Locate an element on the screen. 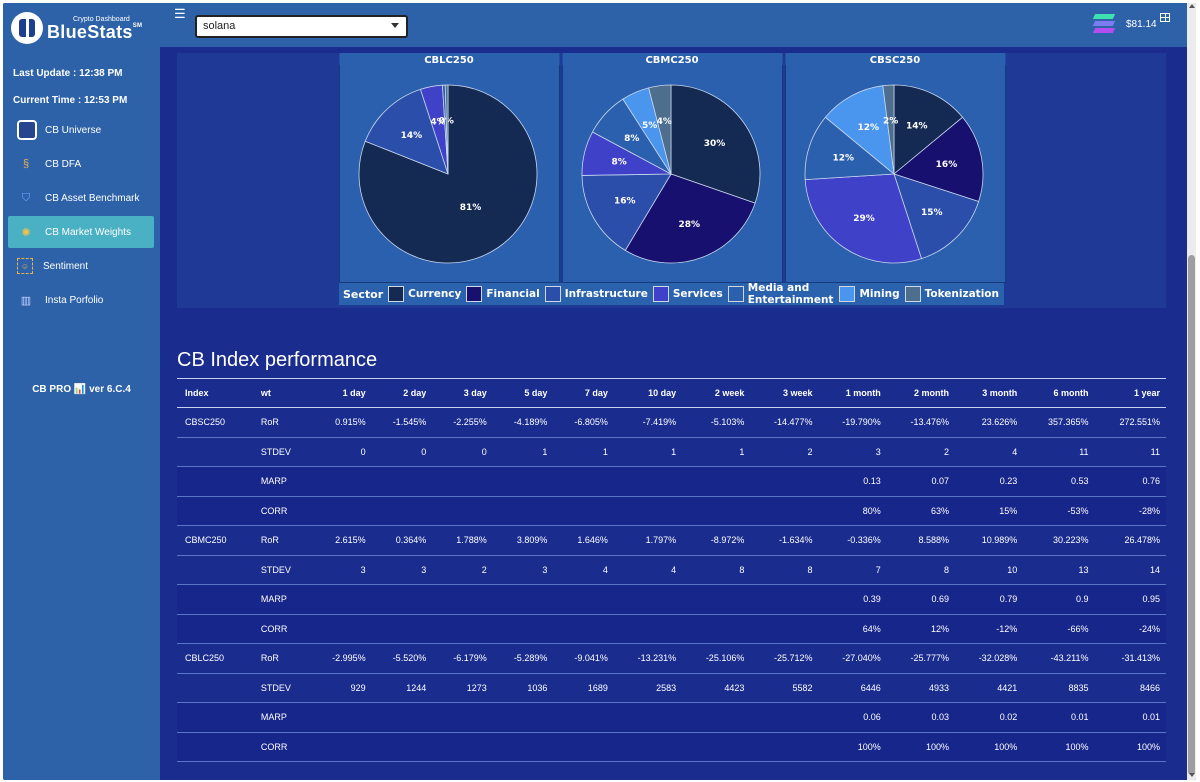 Image resolution: width=1200 pixels, height=782 pixels. sidebar-item-cb-universe: CB Universe is located at coordinates (81, 130).